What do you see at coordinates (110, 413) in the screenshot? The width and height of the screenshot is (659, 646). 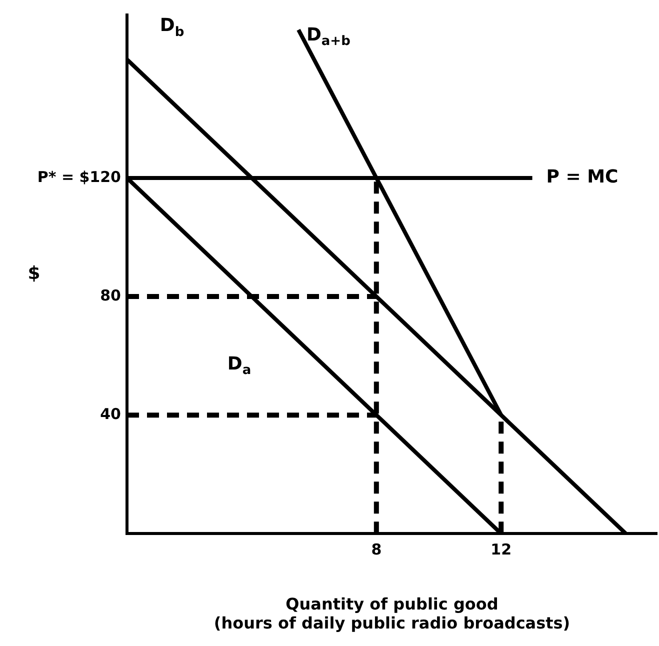 I see `y-tick-label: 40` at bounding box center [110, 413].